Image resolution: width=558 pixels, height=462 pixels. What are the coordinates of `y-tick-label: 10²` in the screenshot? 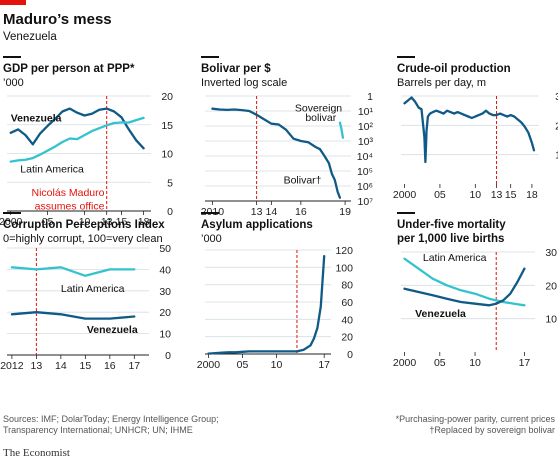 It's located at (366, 127).